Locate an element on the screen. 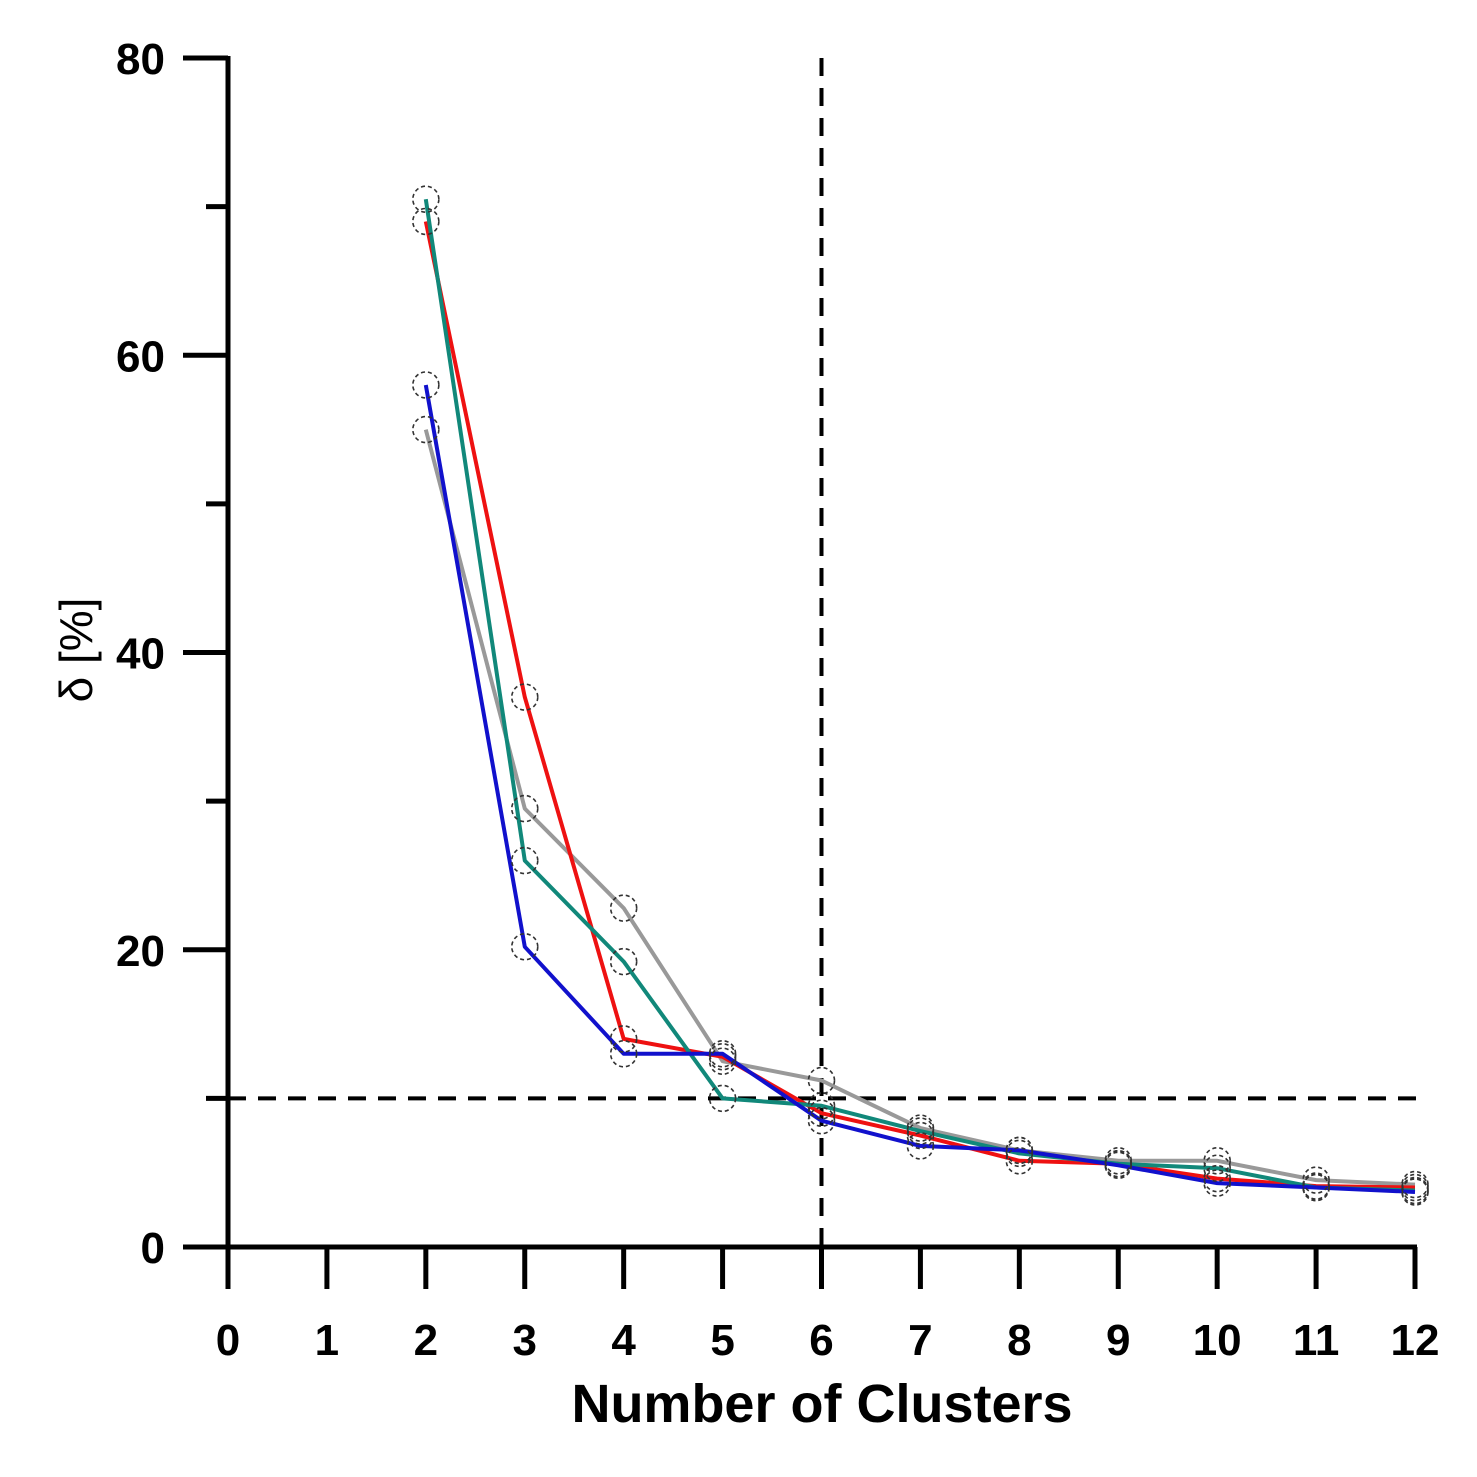  x-tick-label: 7 is located at coordinates (920, 1340).